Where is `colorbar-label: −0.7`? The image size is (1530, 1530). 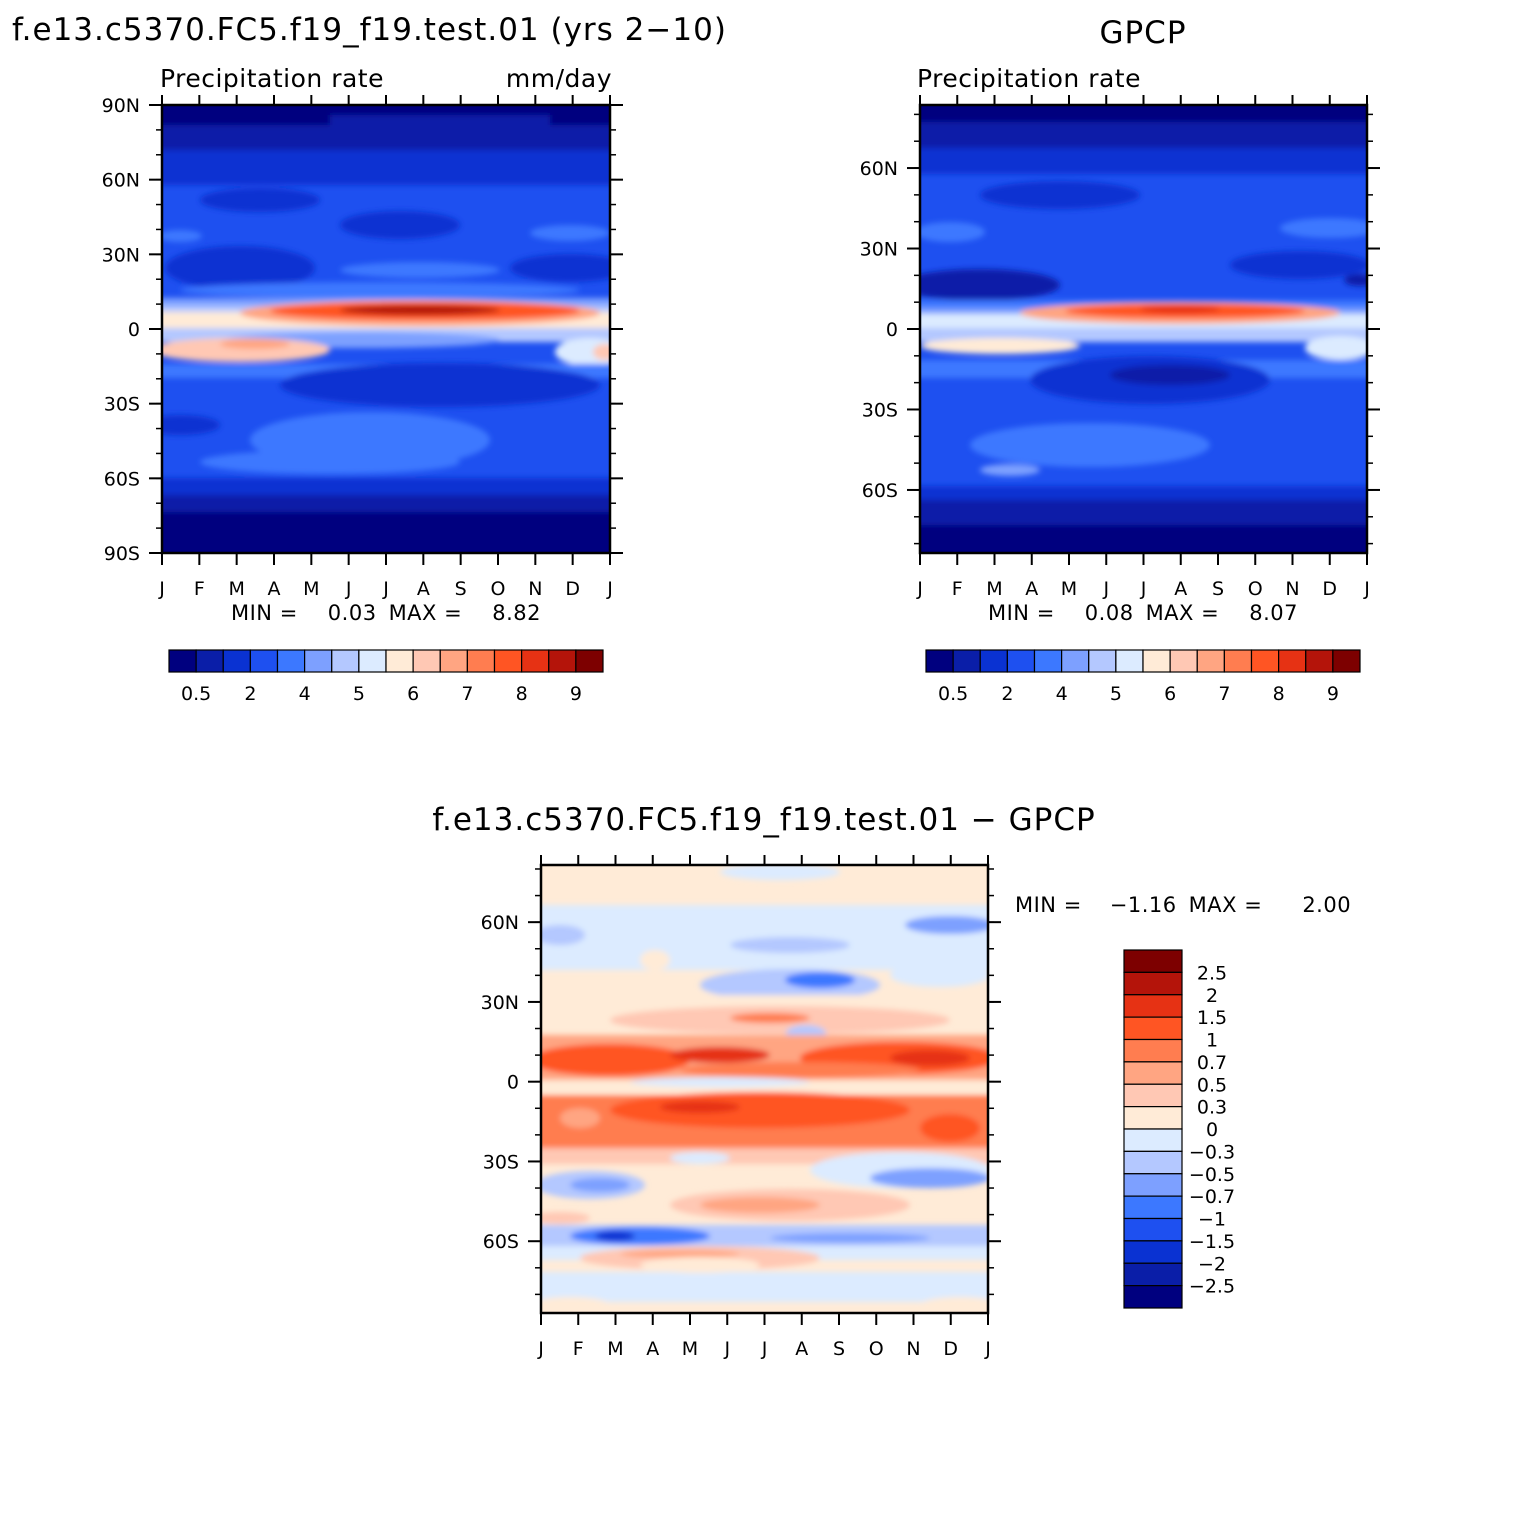 colorbar-label: −0.7 is located at coordinates (1212, 1197).